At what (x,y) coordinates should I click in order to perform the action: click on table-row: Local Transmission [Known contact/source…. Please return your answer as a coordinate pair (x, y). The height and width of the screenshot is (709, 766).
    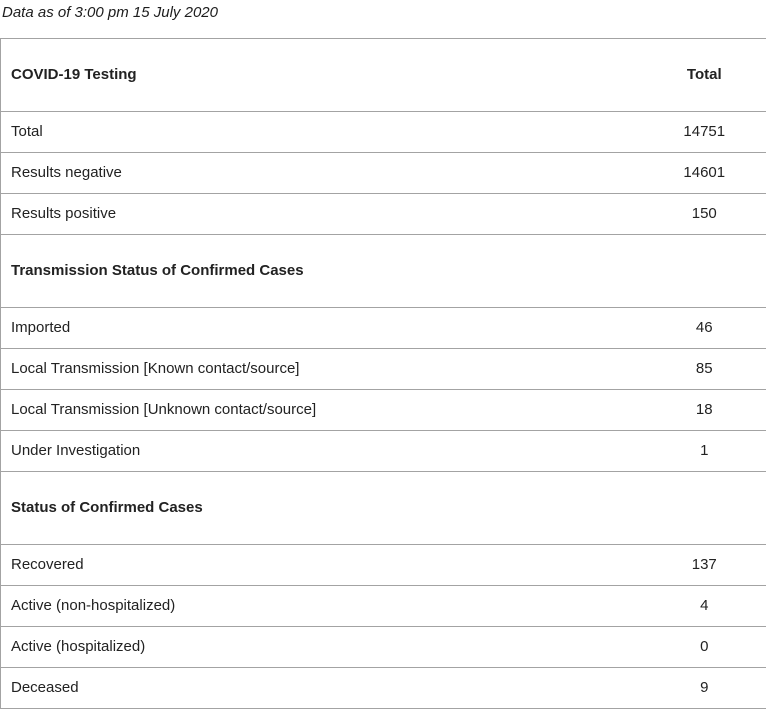
    Looking at the image, I should click on (383, 369).